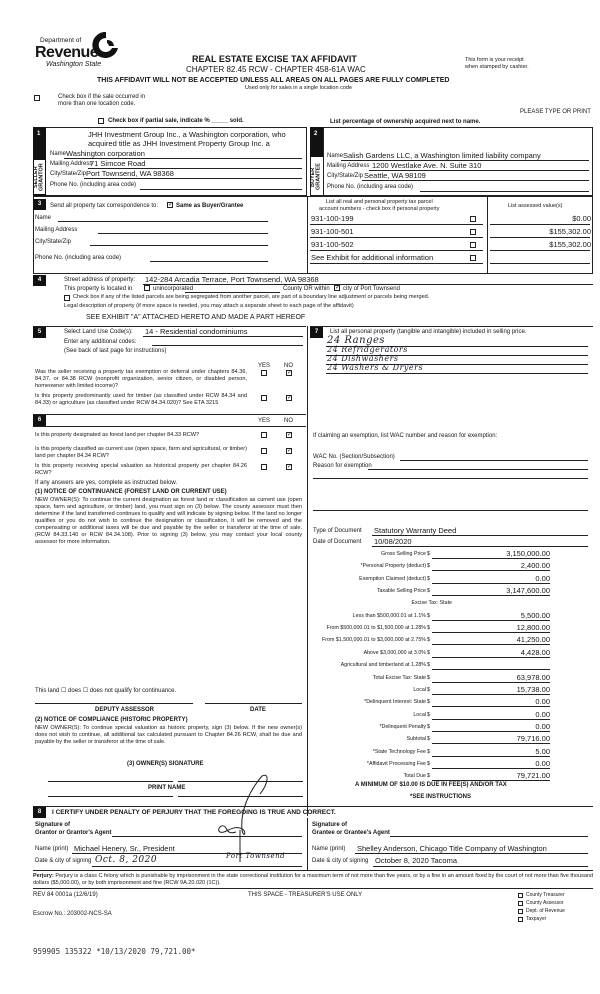 The width and height of the screenshot is (600, 994). Describe the element at coordinates (179, 245) in the screenshot. I see `corr-city-field` at that location.